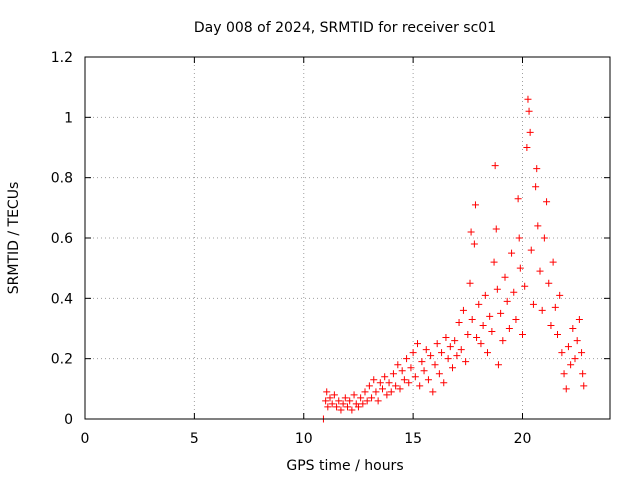  What do you see at coordinates (85, 439) in the screenshot?
I see `x-tick-label: 0` at bounding box center [85, 439].